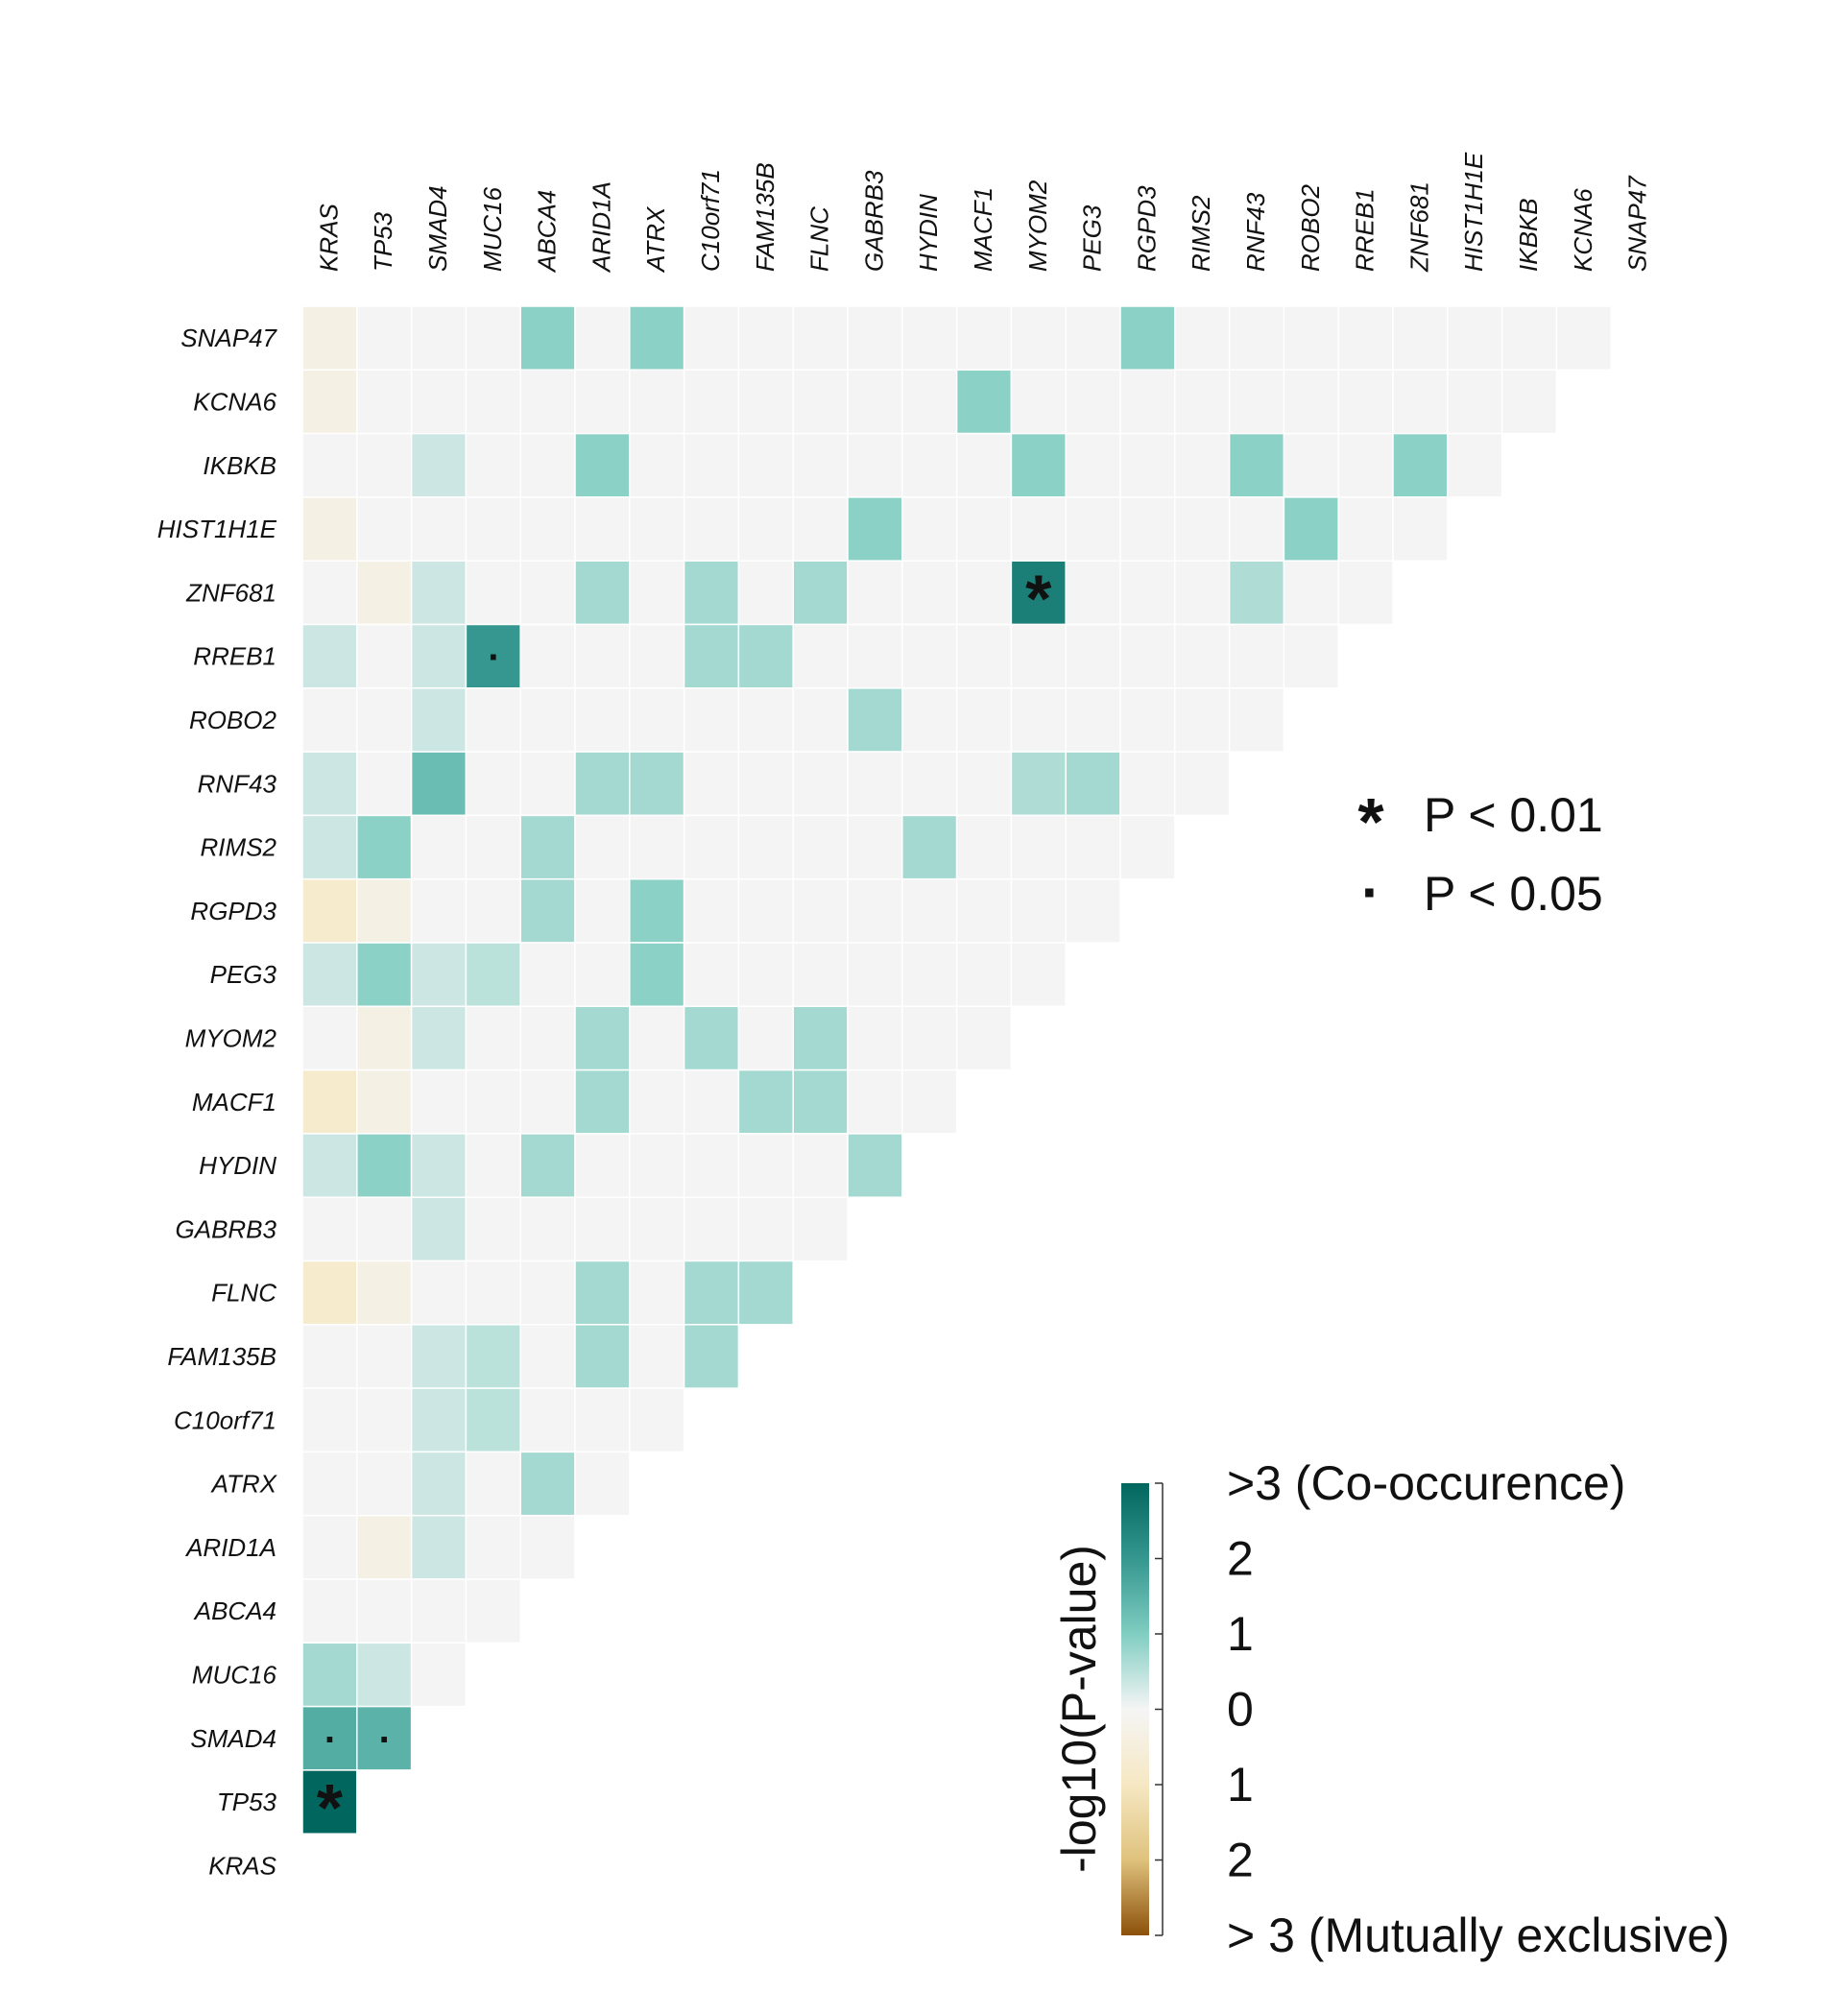 The image size is (1848, 2016). Describe the element at coordinates (875, 911) in the screenshot. I see `cell-rgpd3-gabrb3` at that location.